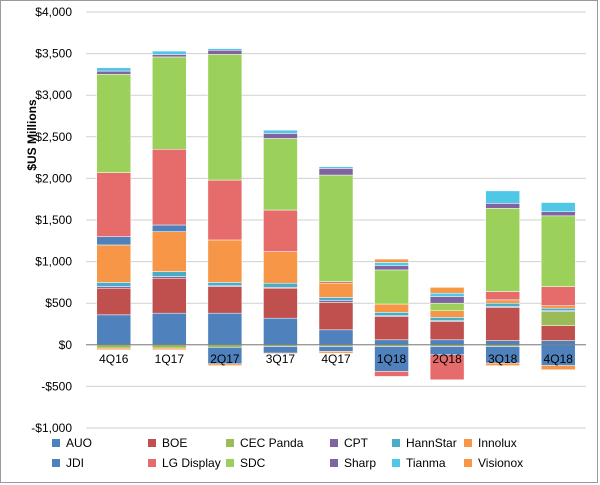 The height and width of the screenshot is (485, 600). Describe the element at coordinates (169, 228) in the screenshot. I see `bar-jdi-1q17` at that location.